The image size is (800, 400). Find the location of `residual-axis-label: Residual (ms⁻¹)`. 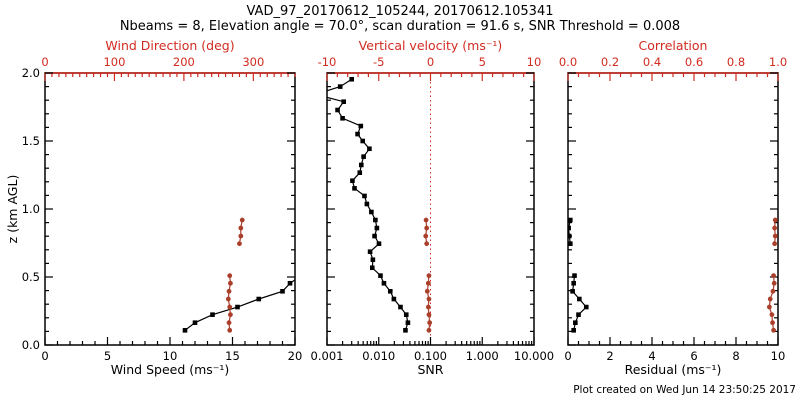

residual-axis-label: Residual (ms⁻¹) is located at coordinates (673, 369).